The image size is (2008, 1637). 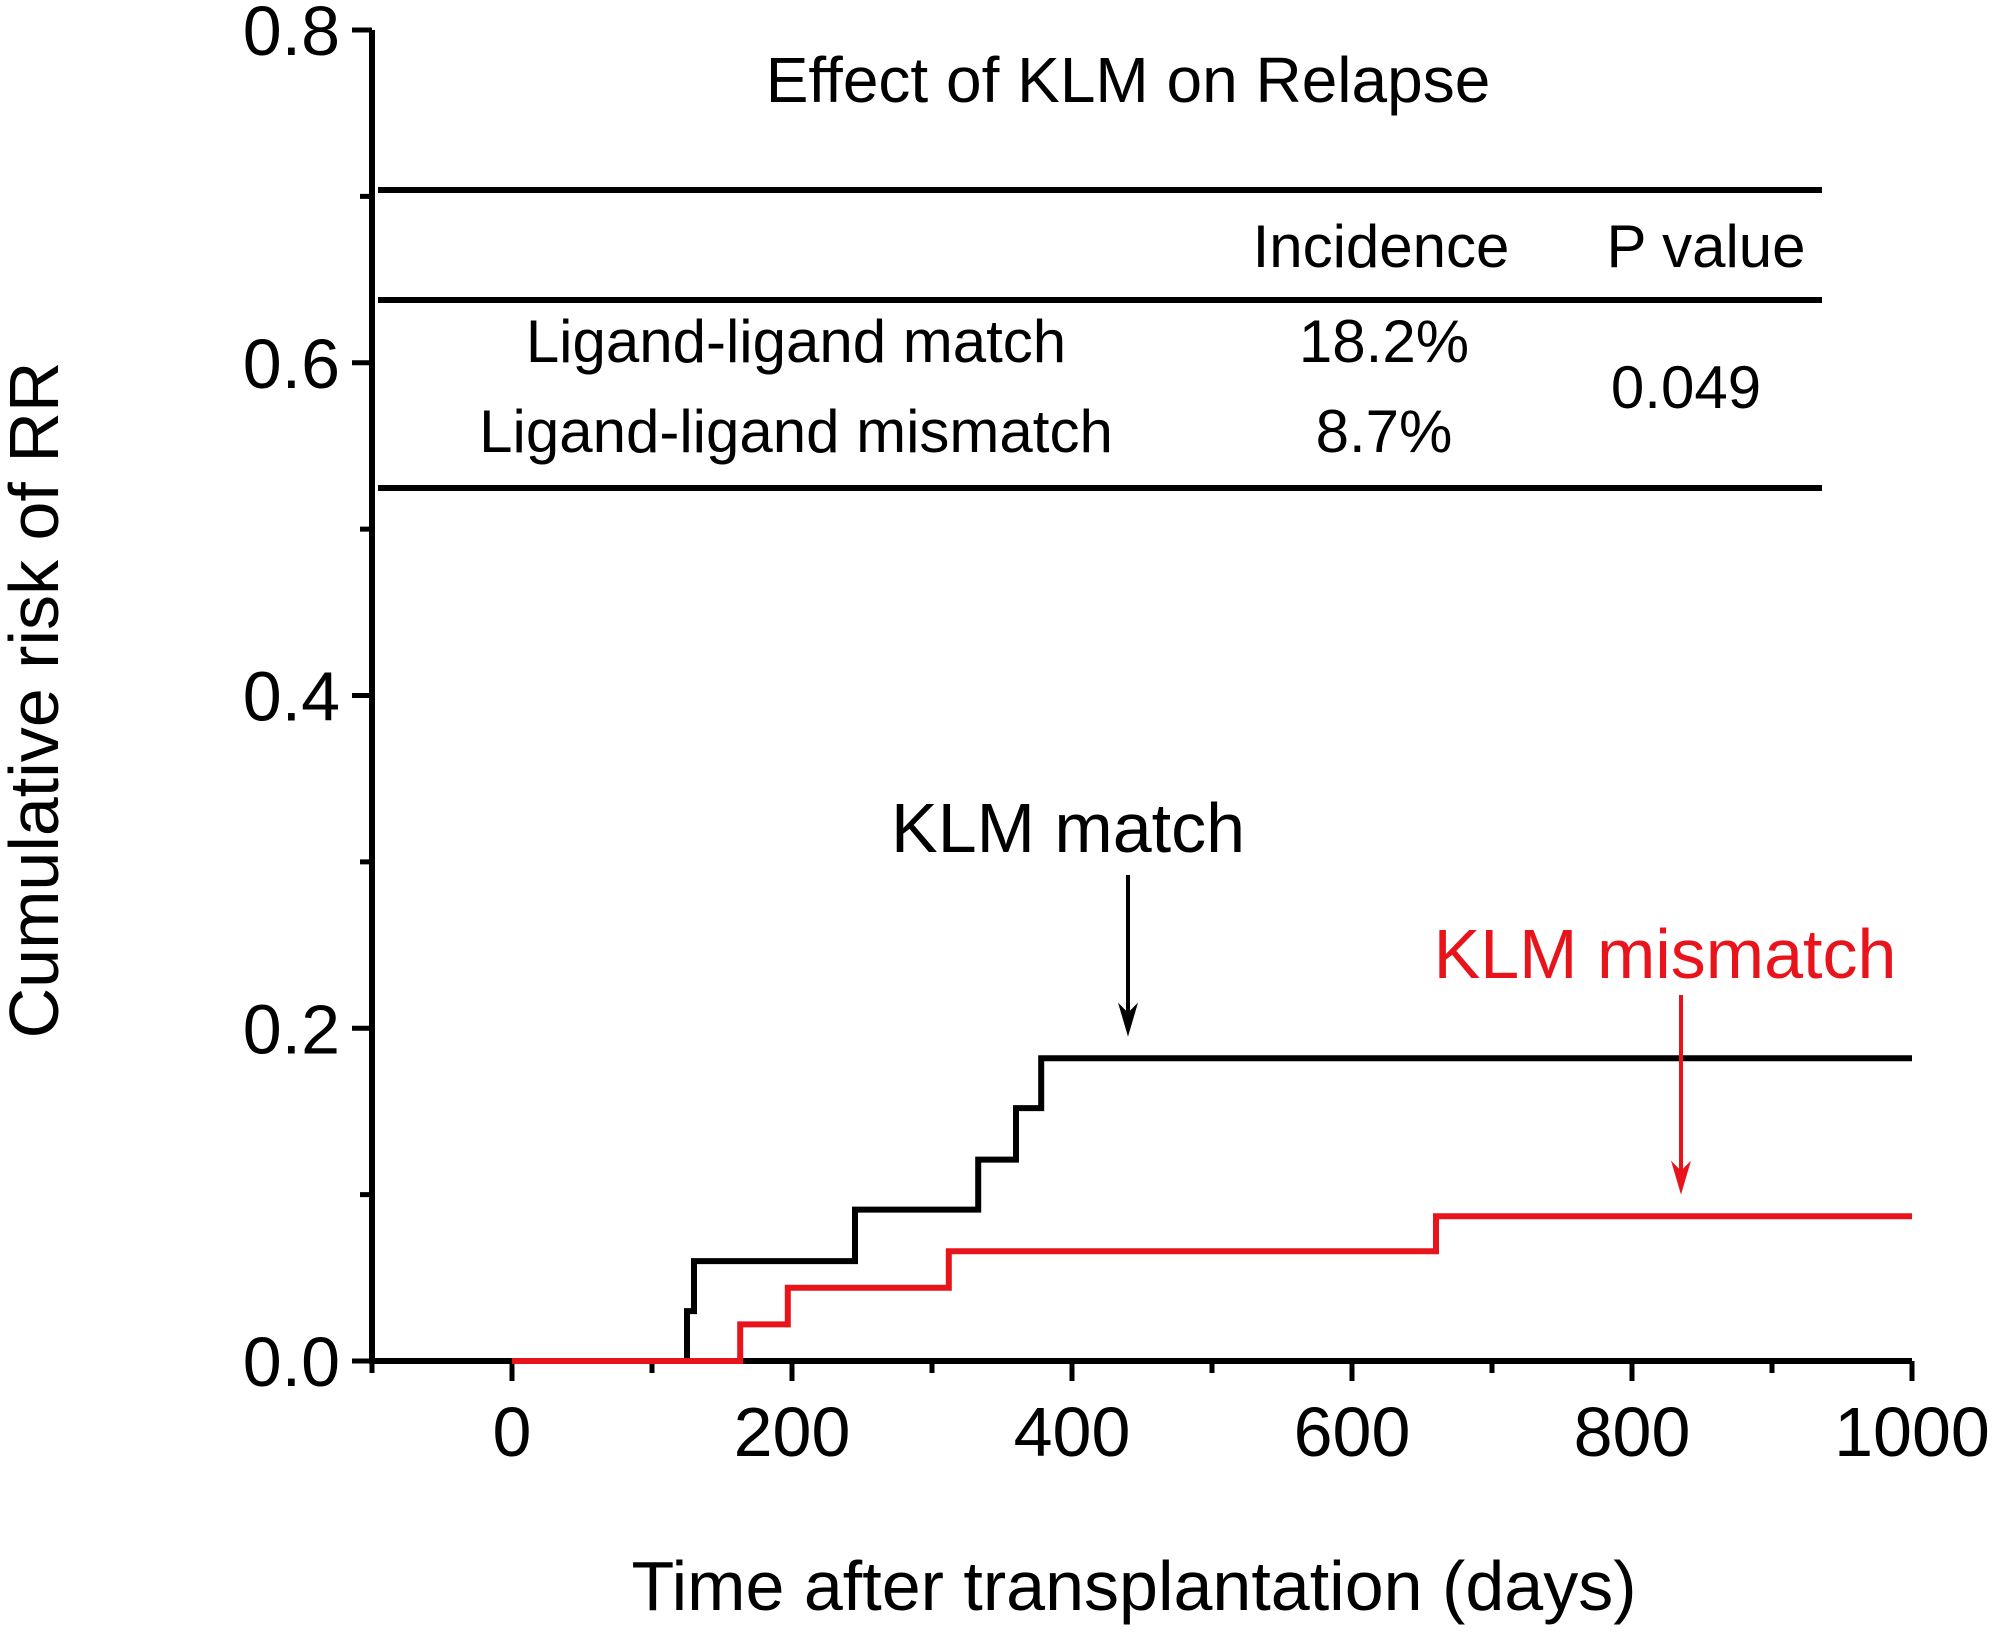 What do you see at coordinates (1128, 80) in the screenshot?
I see `chart-title: Effect of KLM on Relapse` at bounding box center [1128, 80].